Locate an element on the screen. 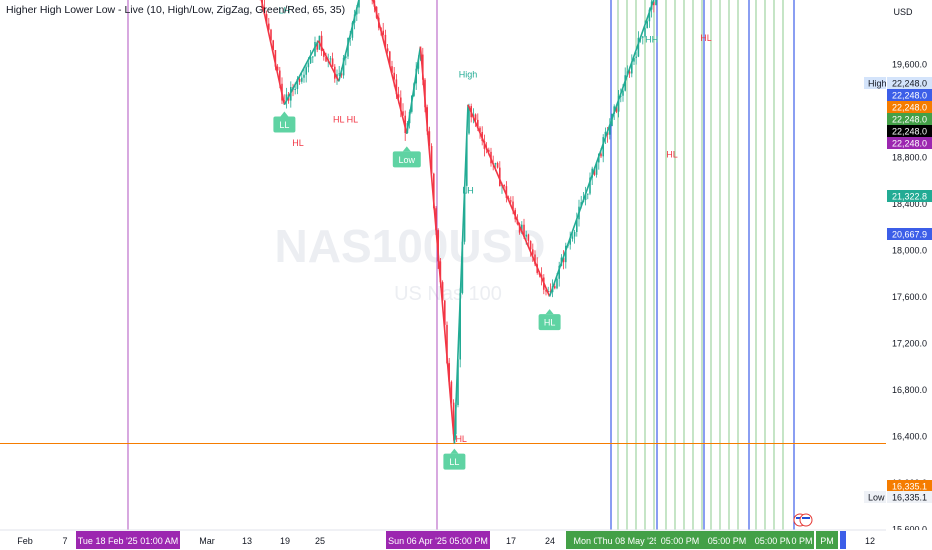 This screenshot has width=932, height=550. currency-label: USD is located at coordinates (903, 12).